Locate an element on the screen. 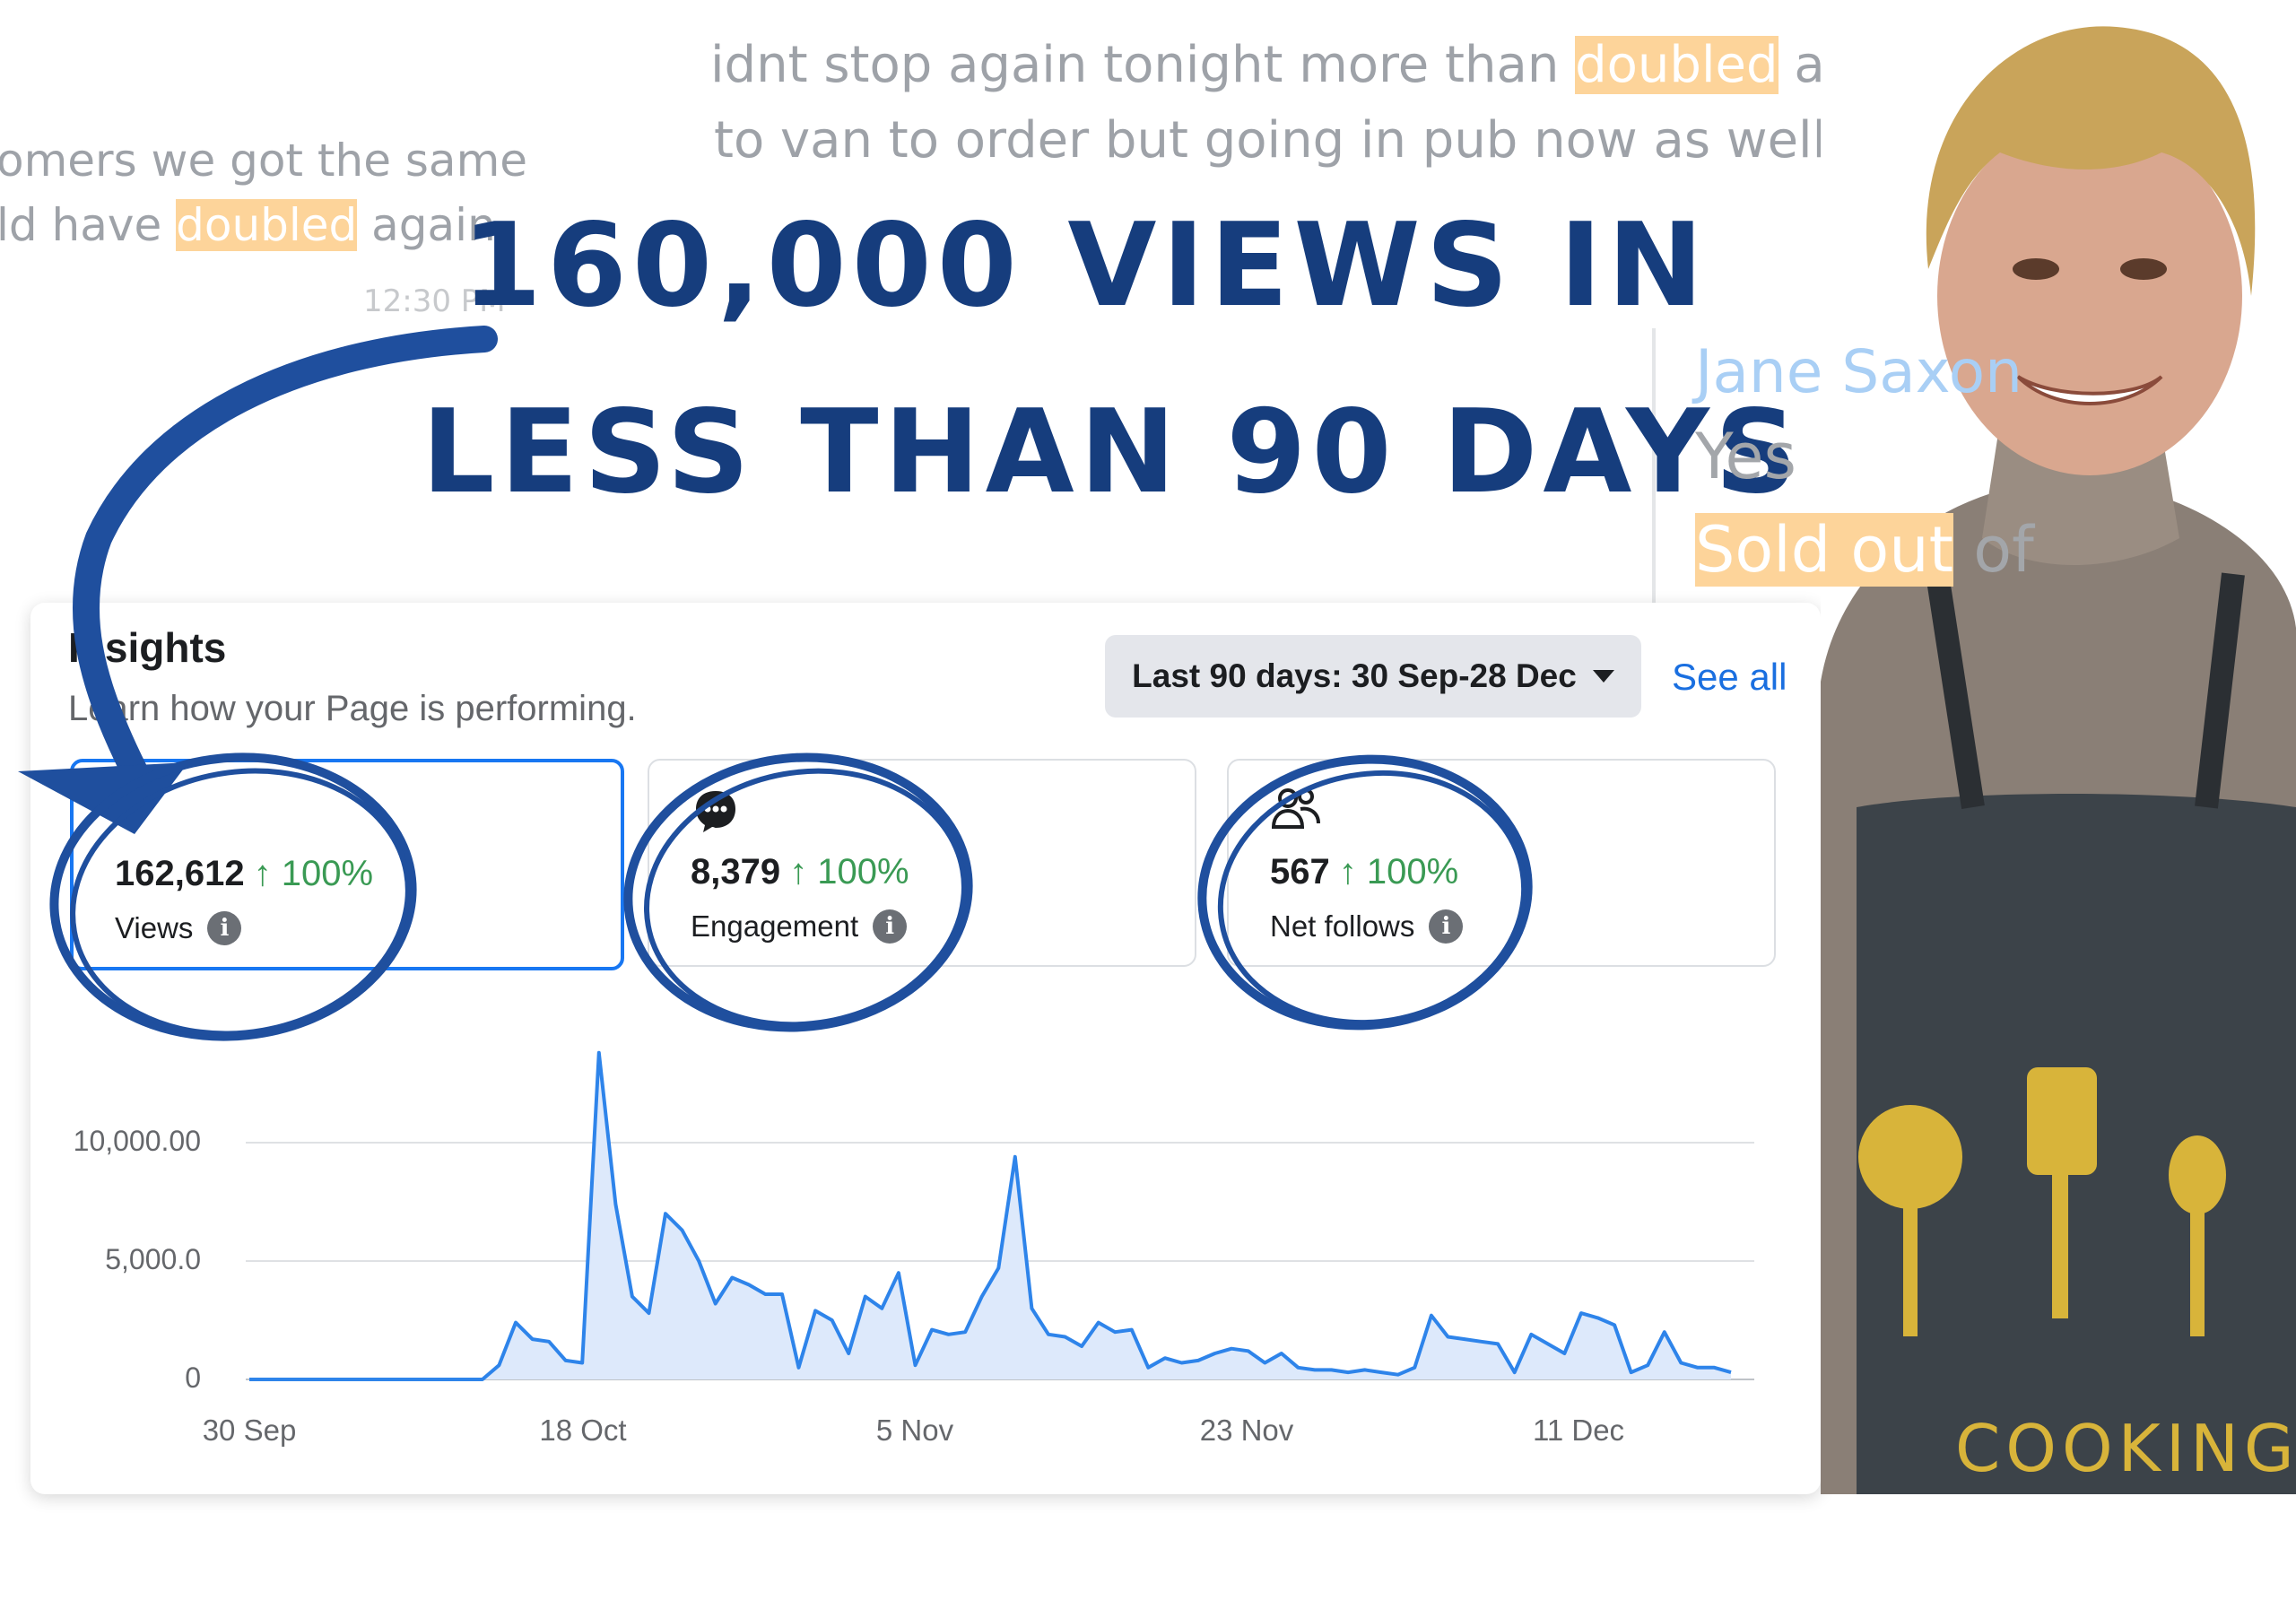 The image size is (2296, 1618). headline-line-2: LESS THAN 90 DAYS is located at coordinates (1112, 452).